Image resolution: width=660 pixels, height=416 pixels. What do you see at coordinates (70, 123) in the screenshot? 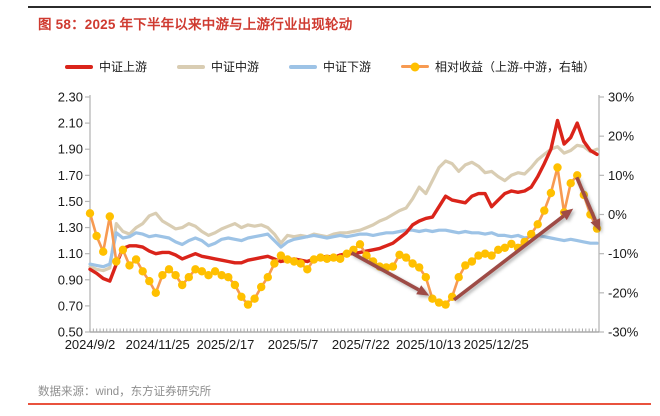
I see `left-axis-tick-label: 2.10` at bounding box center [70, 123].